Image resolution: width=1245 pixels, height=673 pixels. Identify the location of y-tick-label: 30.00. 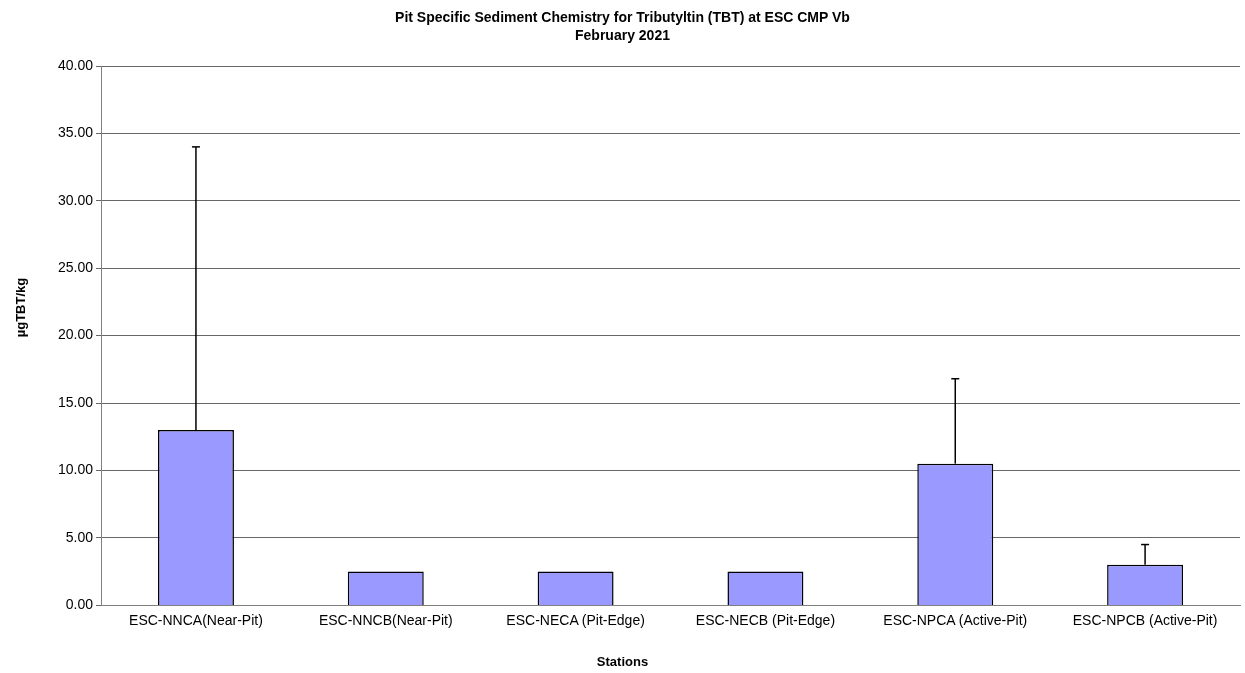
(75, 199).